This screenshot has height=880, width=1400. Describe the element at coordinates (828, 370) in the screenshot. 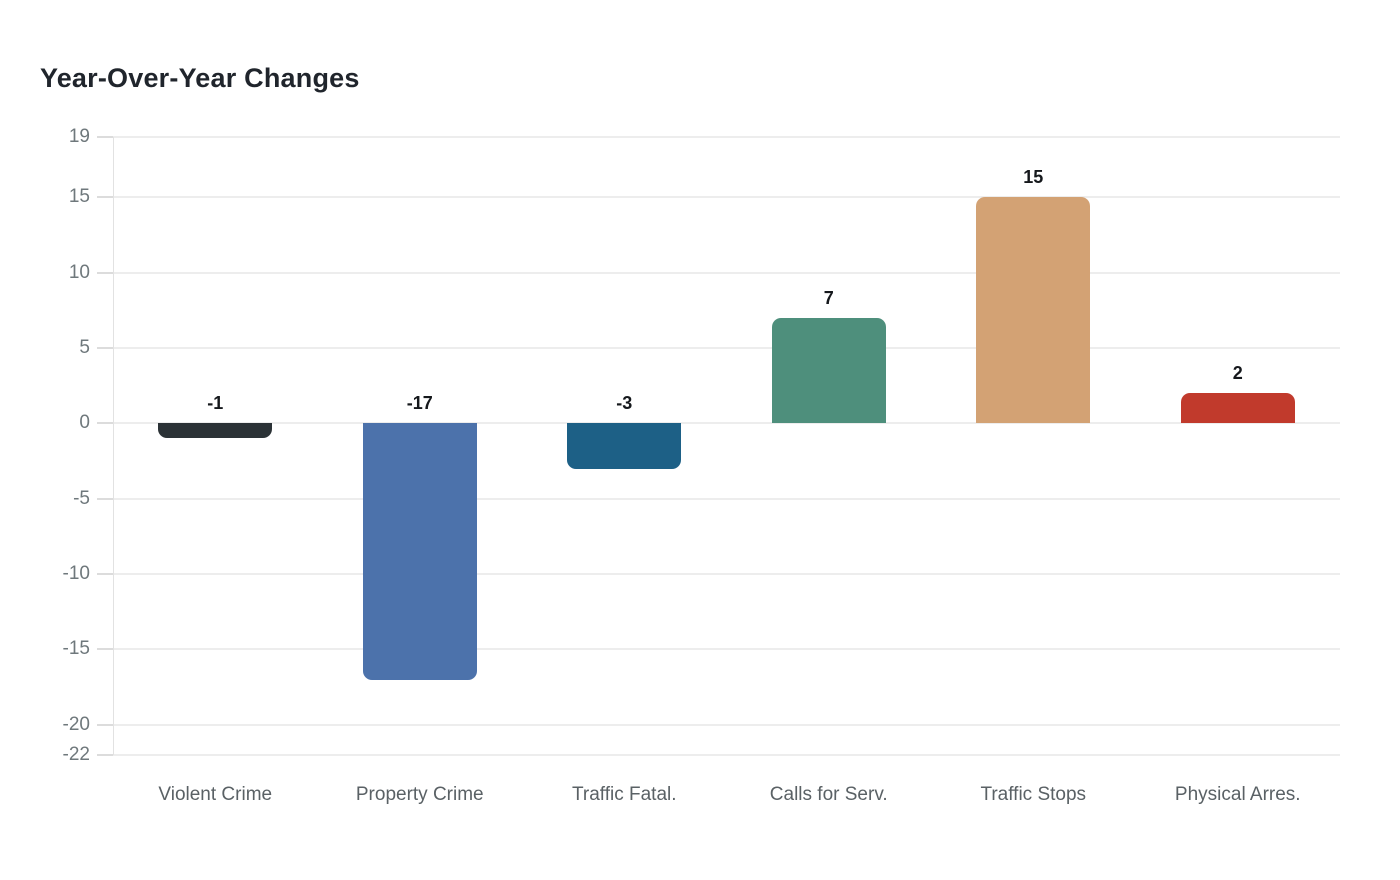

I see `bar-calls-for-serv` at that location.